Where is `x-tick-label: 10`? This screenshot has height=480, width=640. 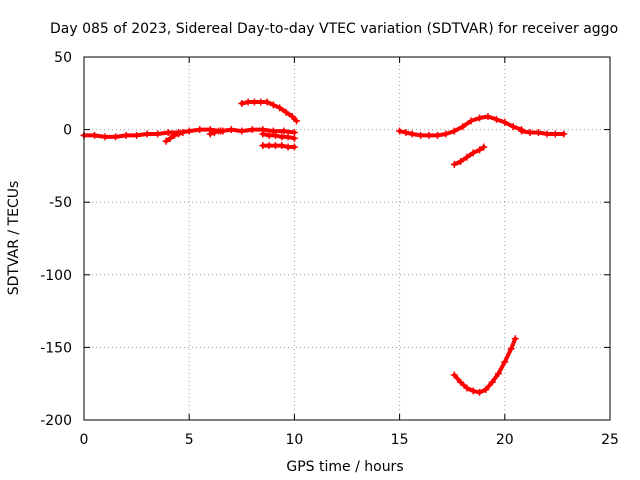 x-tick-label: 10 is located at coordinates (294, 440).